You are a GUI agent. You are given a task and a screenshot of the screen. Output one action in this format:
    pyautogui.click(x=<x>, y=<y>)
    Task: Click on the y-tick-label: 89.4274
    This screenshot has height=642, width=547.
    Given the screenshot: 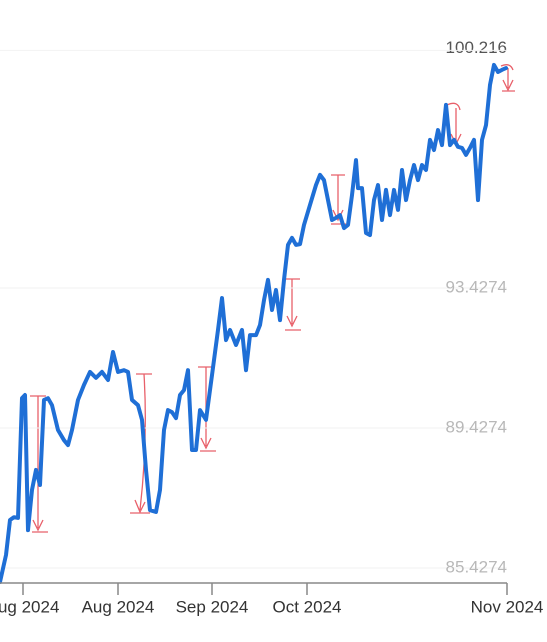 What is the action you would take?
    pyautogui.click(x=476, y=427)
    